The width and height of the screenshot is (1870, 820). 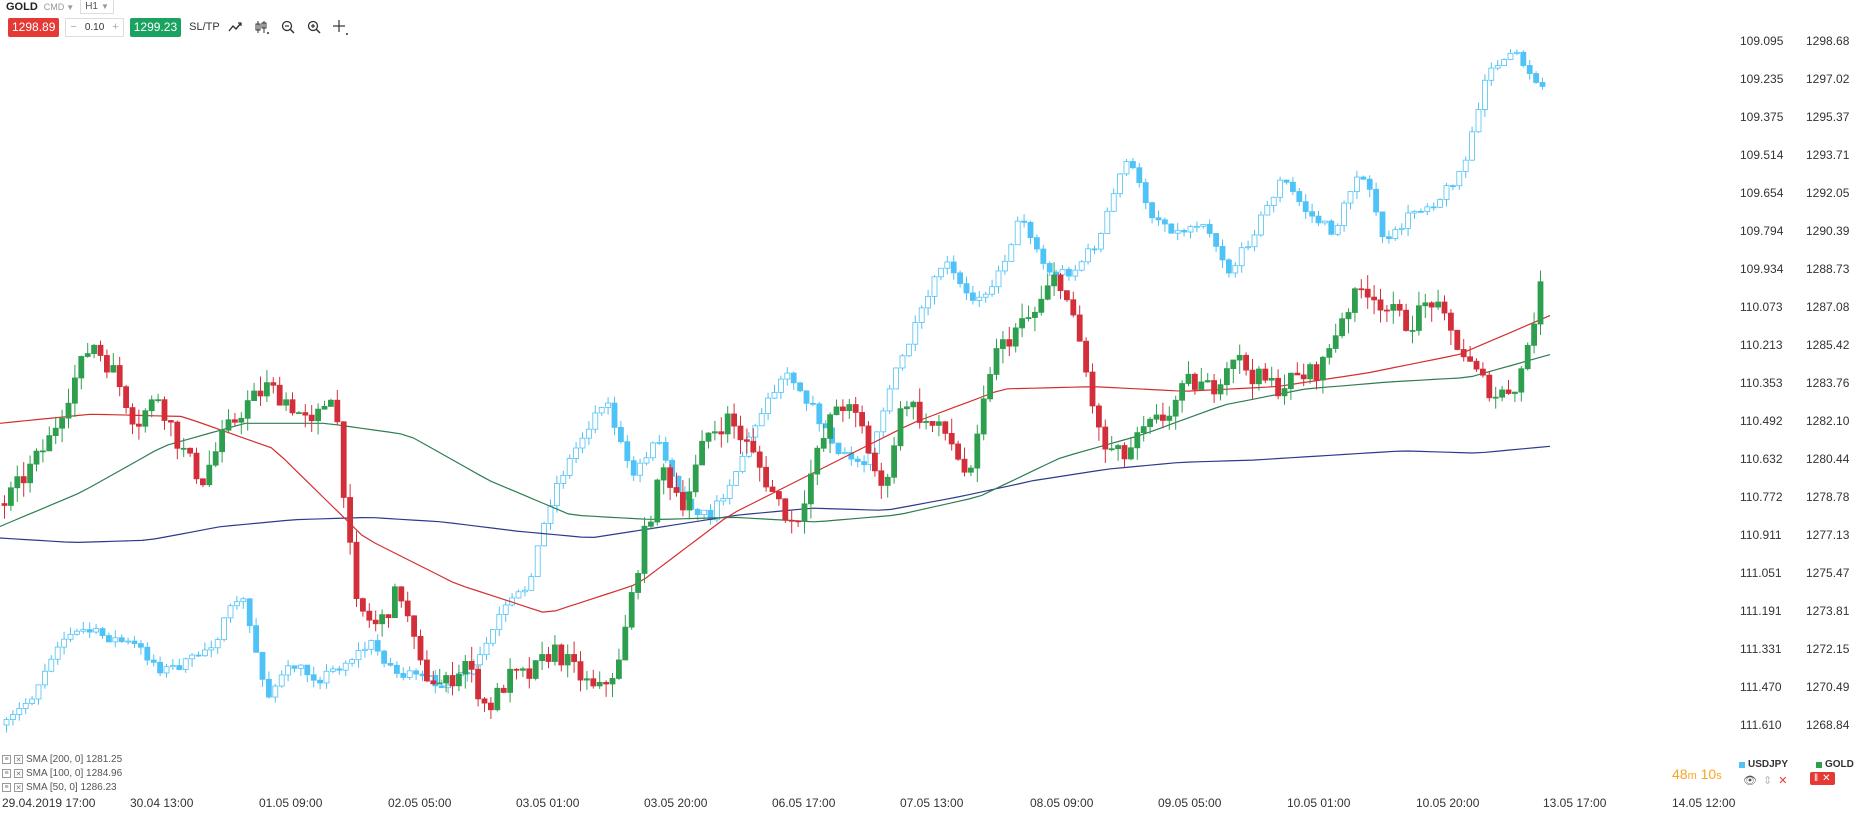 What do you see at coordinates (115, 27) in the screenshot?
I see `volume-increase-button: +` at bounding box center [115, 27].